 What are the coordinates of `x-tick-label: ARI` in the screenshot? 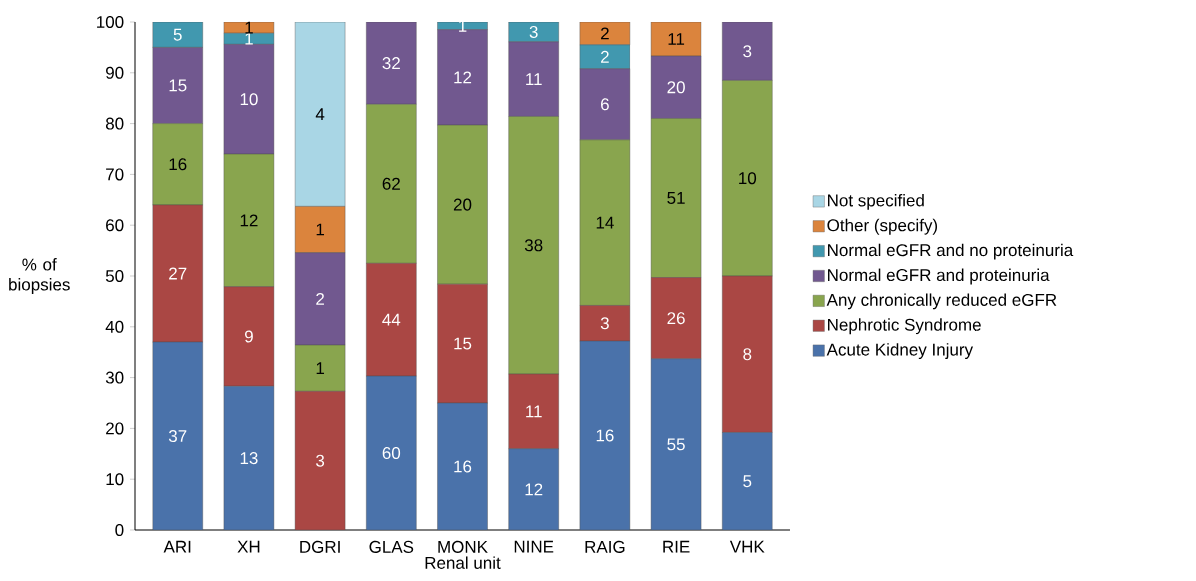 It's located at (177, 546).